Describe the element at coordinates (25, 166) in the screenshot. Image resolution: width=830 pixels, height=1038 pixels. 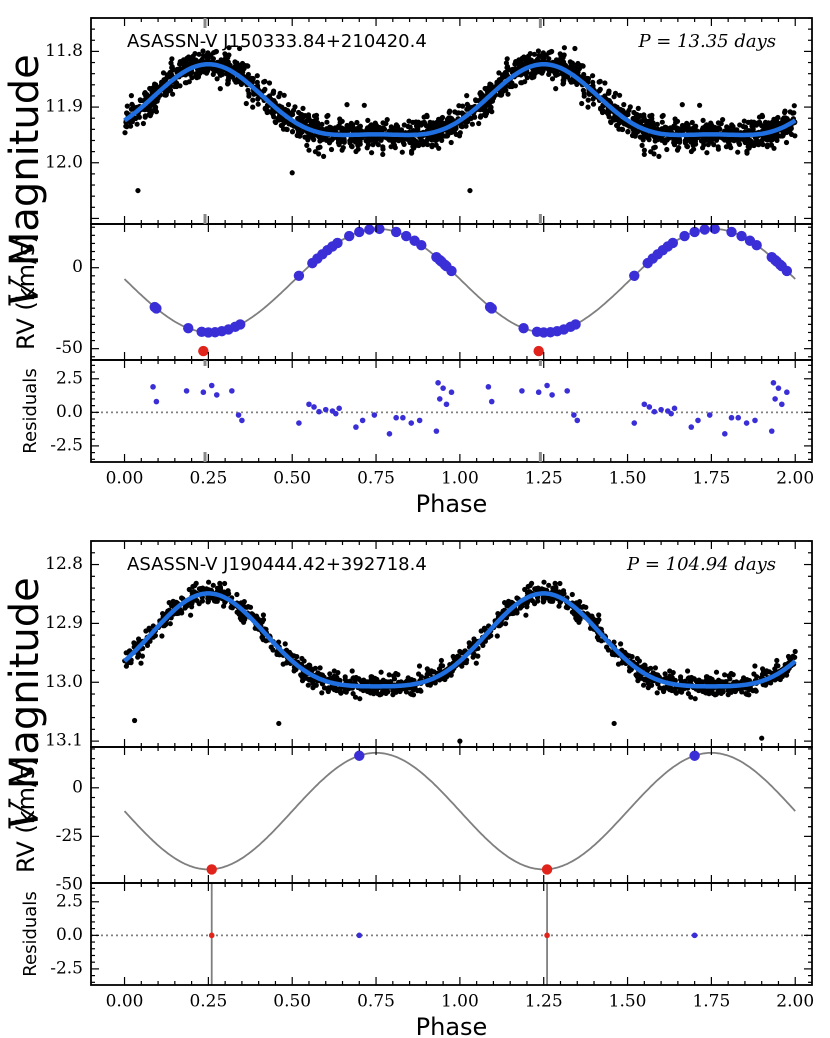
I see `y-label-text: Magnitude` at that location.